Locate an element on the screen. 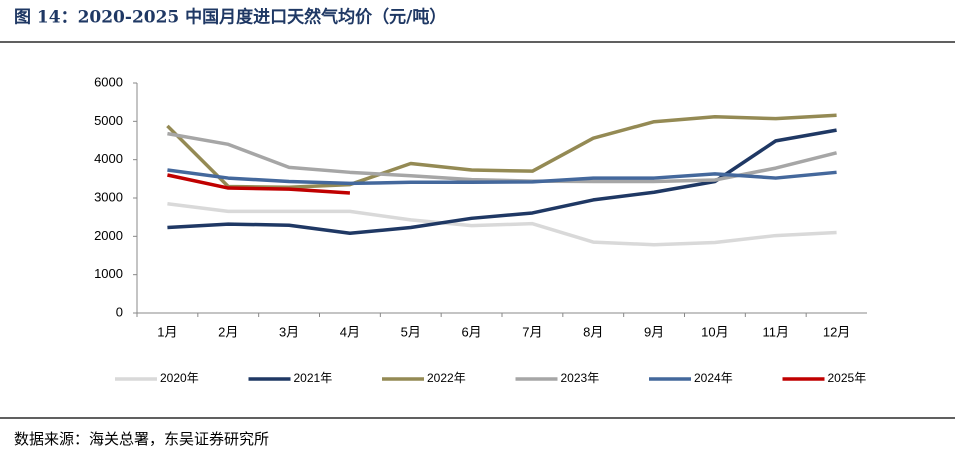 This screenshot has width=955, height=454. legend-label: 2020年 is located at coordinates (179, 378).